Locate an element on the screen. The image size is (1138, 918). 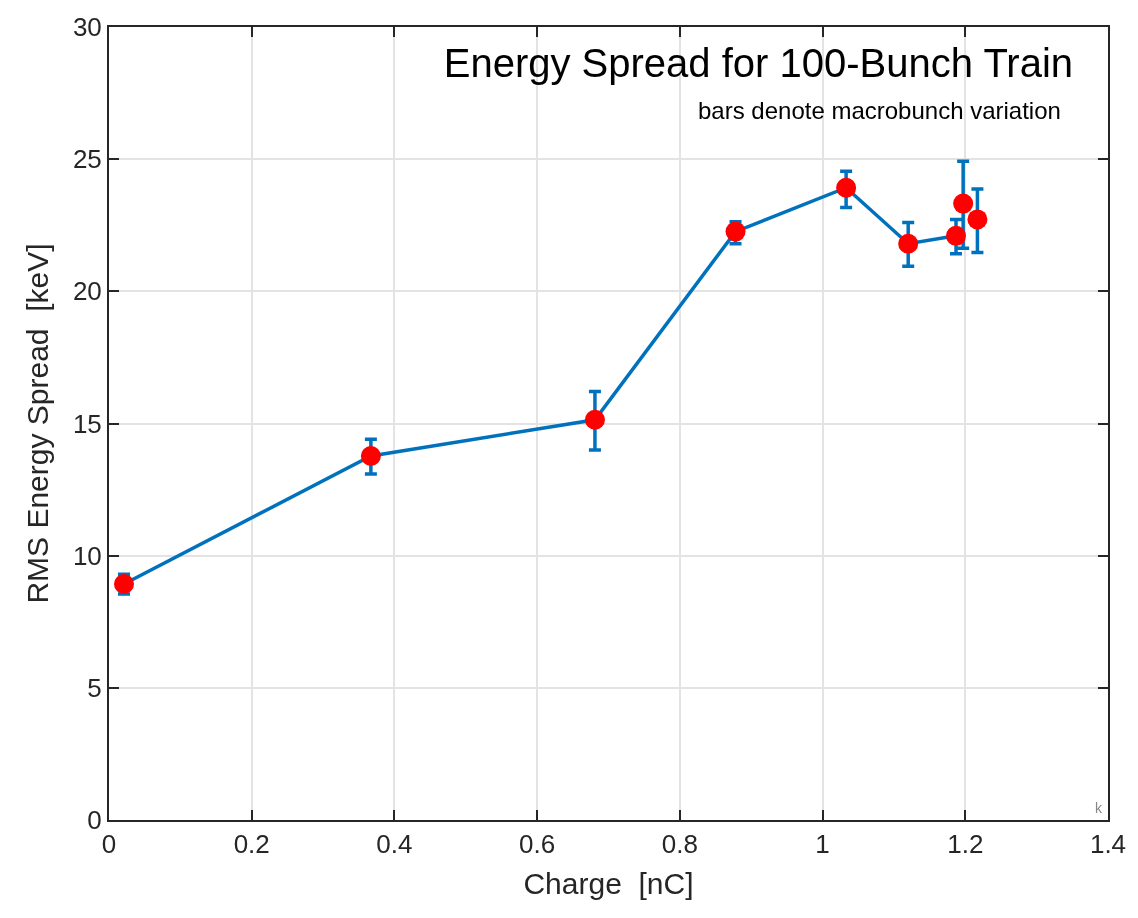
annotation: k is located at coordinates (1099, 808).